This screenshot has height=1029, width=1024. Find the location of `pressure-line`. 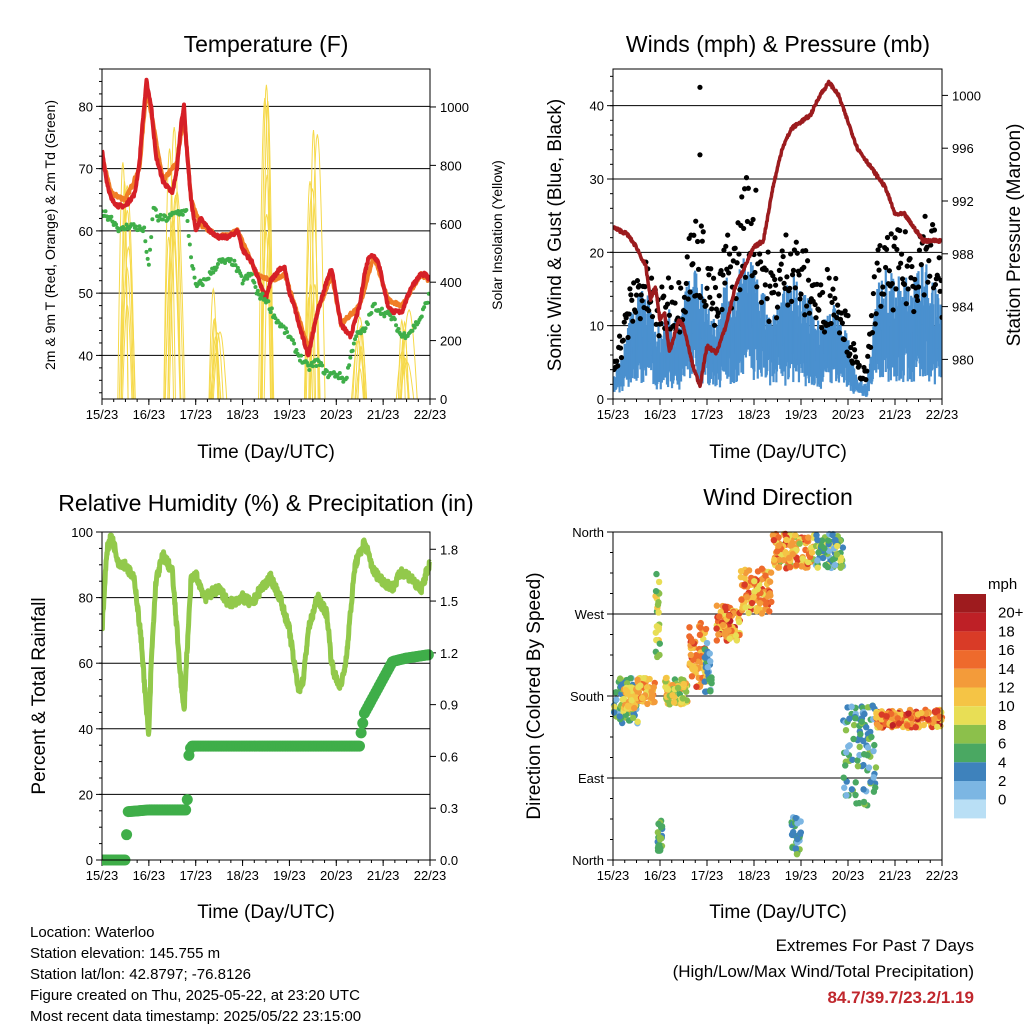

pressure-line is located at coordinates (777, 234).